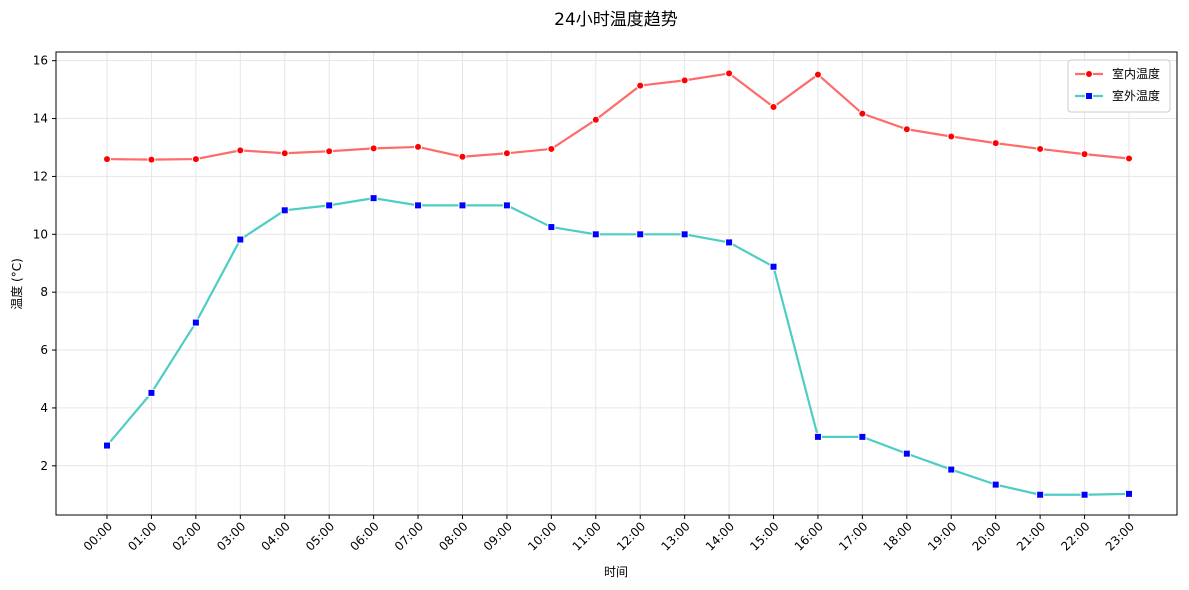 This screenshot has height=590, width=1189. What do you see at coordinates (453, 536) in the screenshot?
I see `x-tick-label: 08:00` at bounding box center [453, 536].